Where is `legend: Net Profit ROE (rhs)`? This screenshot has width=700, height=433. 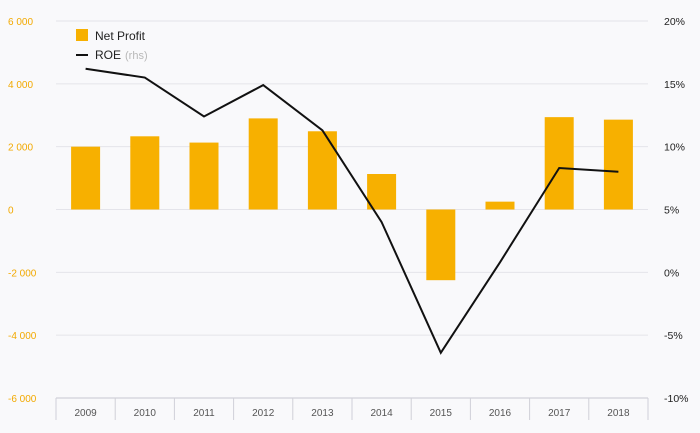 legend: Net Profit ROE (rhs) is located at coordinates (112, 45).